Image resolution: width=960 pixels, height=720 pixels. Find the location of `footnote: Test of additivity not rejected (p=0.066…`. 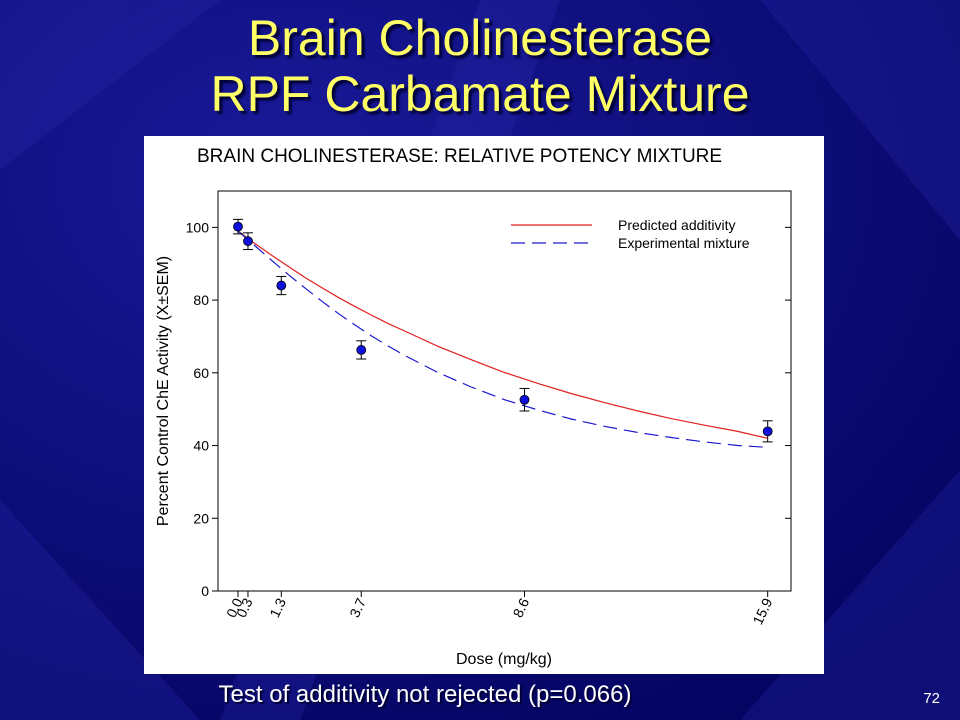

footnote: Test of additivity not rejected (p=0.066… is located at coordinates (425, 694).